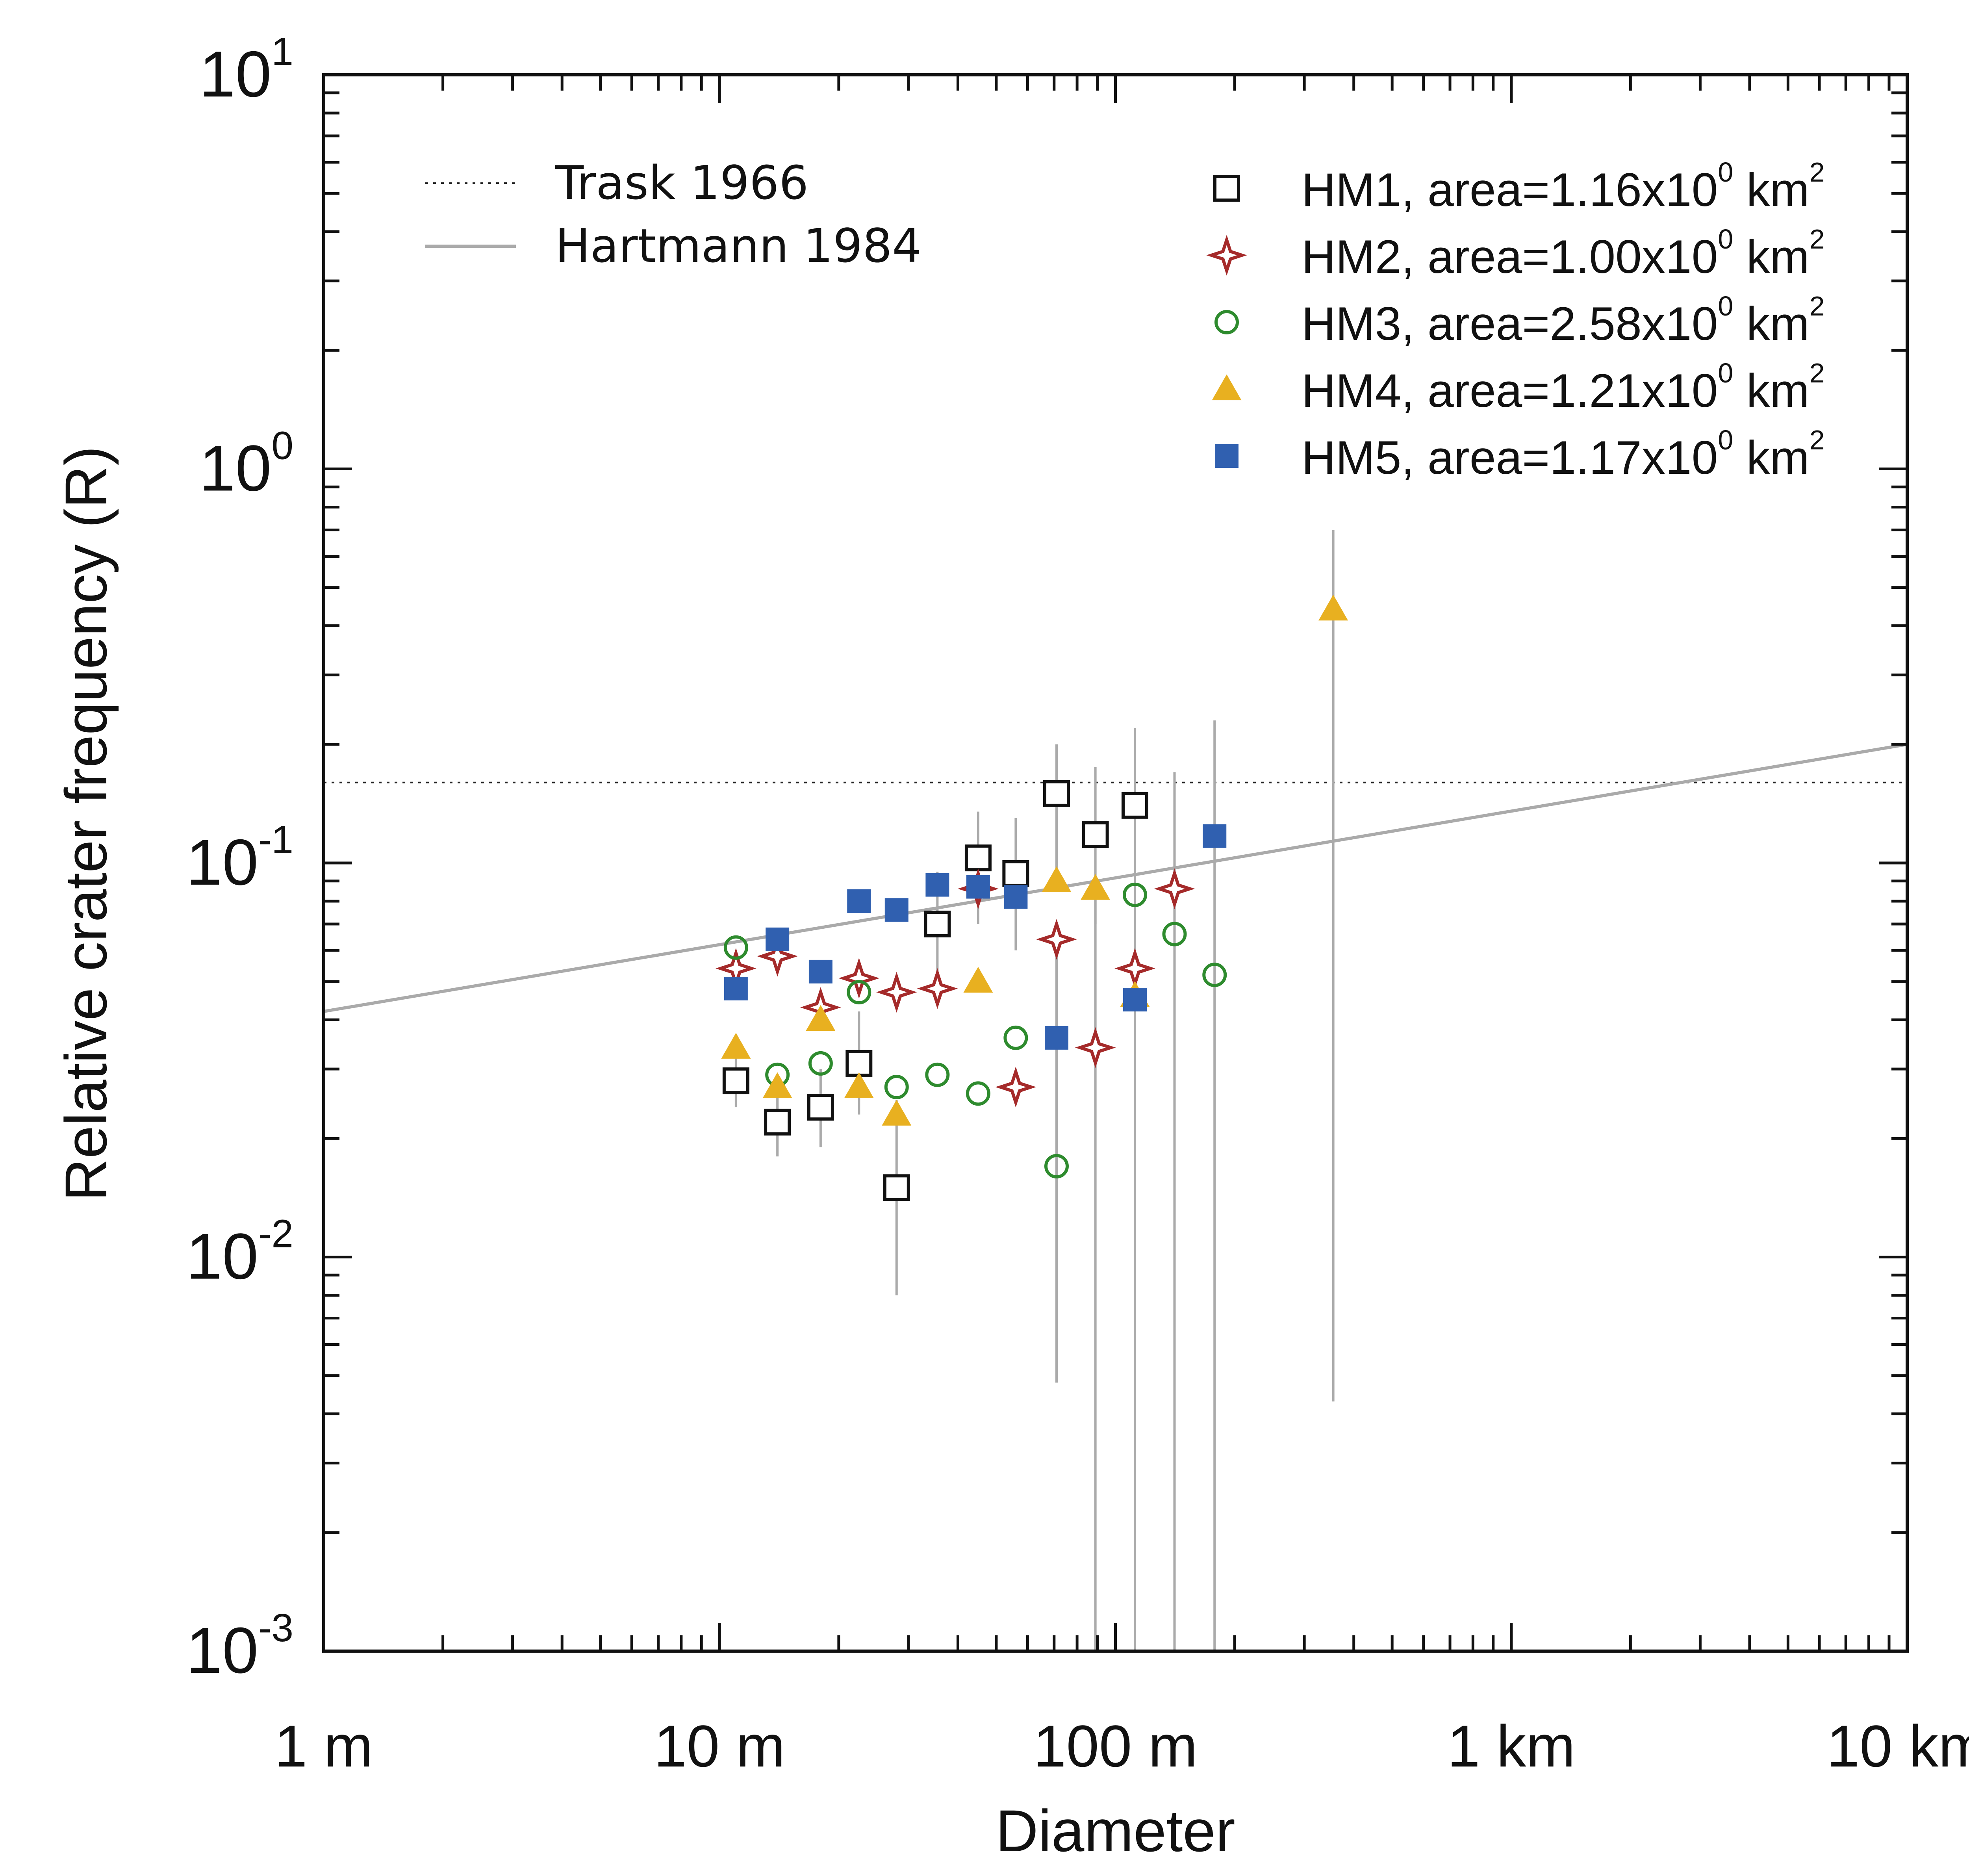  What do you see at coordinates (1226, 255) in the screenshot?
I see `legend-marker-hm2` at bounding box center [1226, 255].